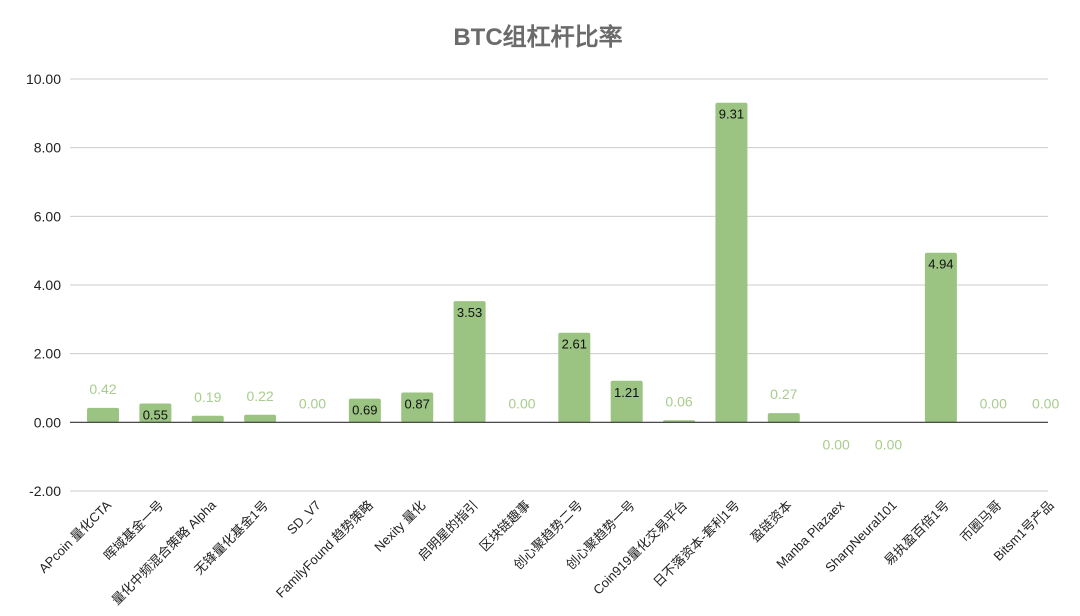  Describe the element at coordinates (940, 264) in the screenshot. I see `data-label: 4.94` at that location.